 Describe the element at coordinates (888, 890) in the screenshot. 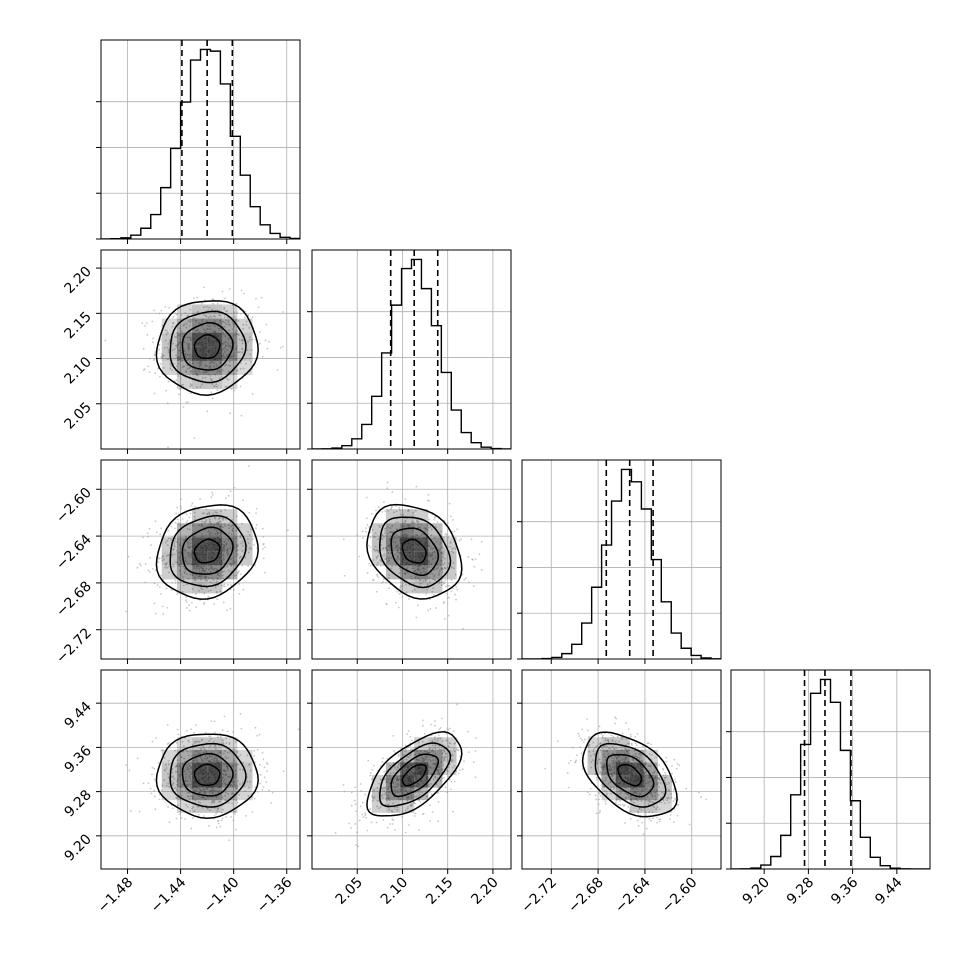

I see `x-tick-label: 9.44` at that location.